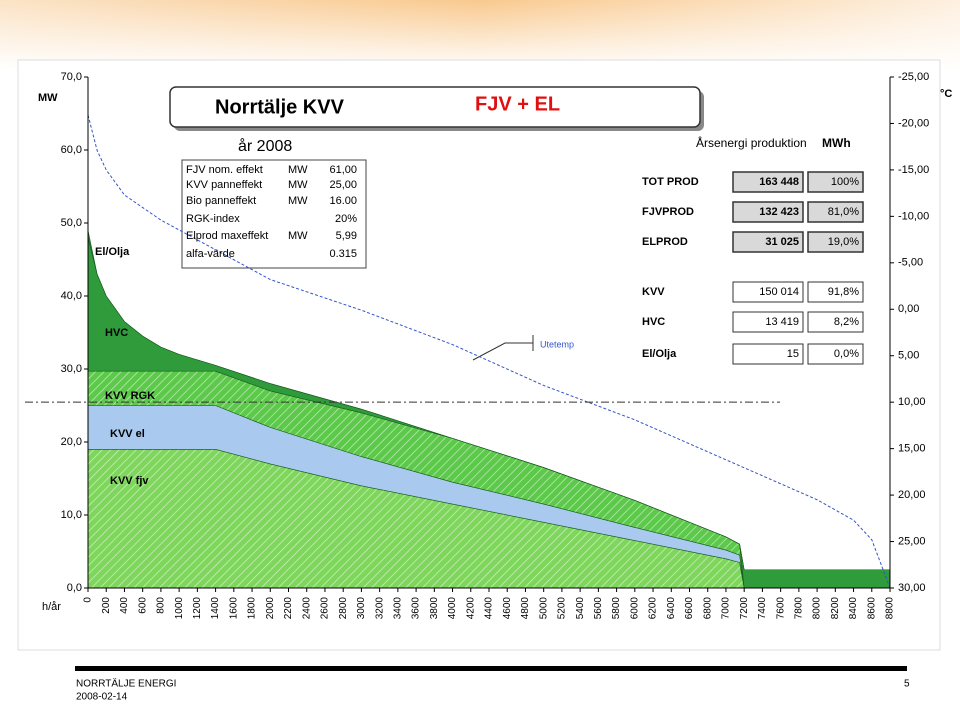  What do you see at coordinates (252, 608) in the screenshot?
I see `x-tick-label: 1800` at bounding box center [252, 608].